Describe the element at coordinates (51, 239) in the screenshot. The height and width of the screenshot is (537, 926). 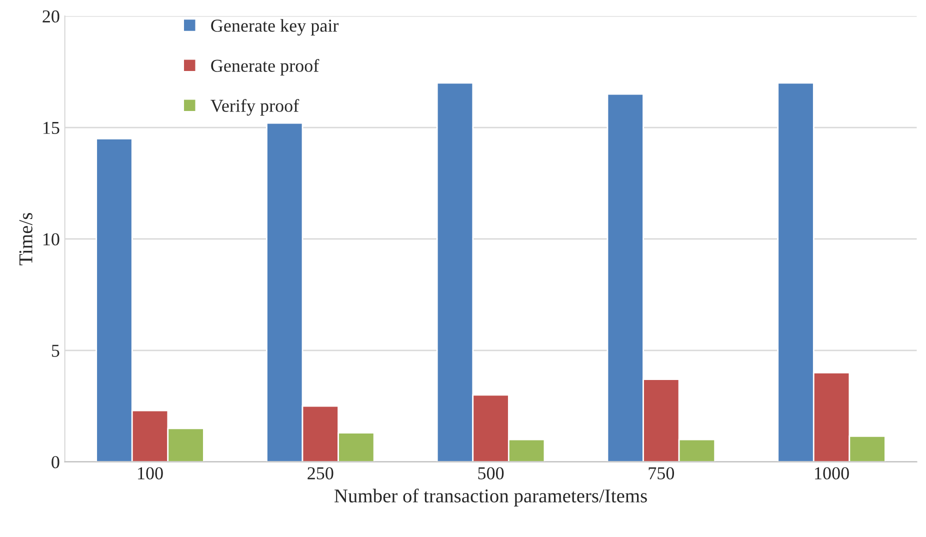
I see `y-tick-label: 10` at that location.